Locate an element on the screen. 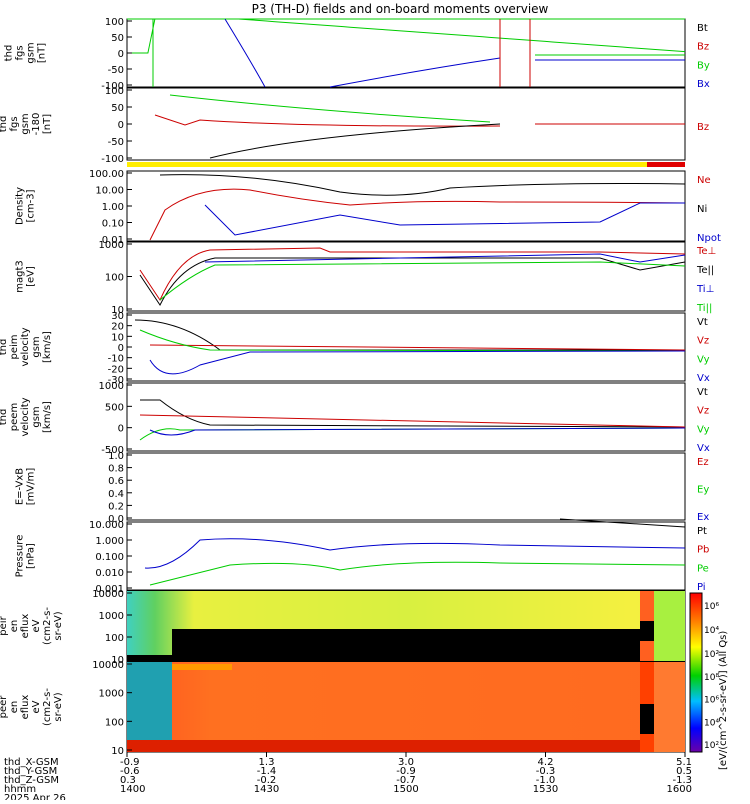 The width and height of the screenshot is (750, 804). ytick-label: -50 is located at coordinates (116, 70).